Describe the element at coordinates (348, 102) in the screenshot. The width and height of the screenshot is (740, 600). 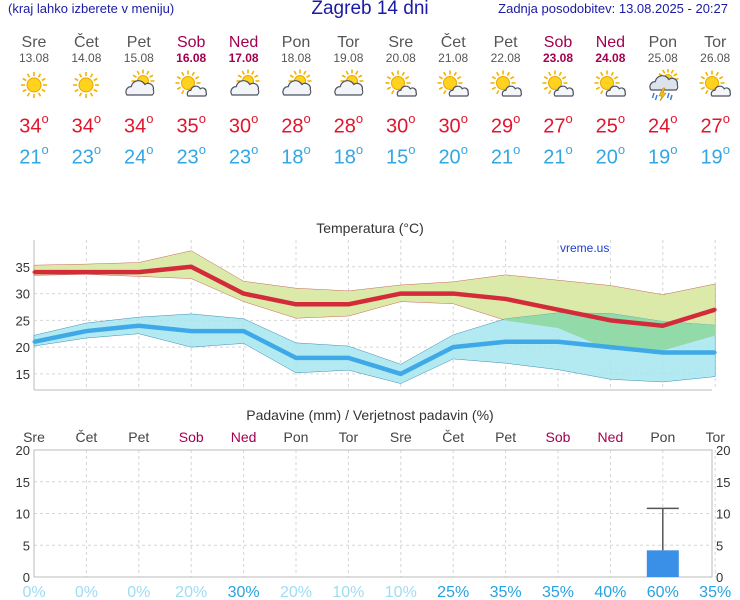
I see `day-column: Tor 19.08 28o 18o` at that location.